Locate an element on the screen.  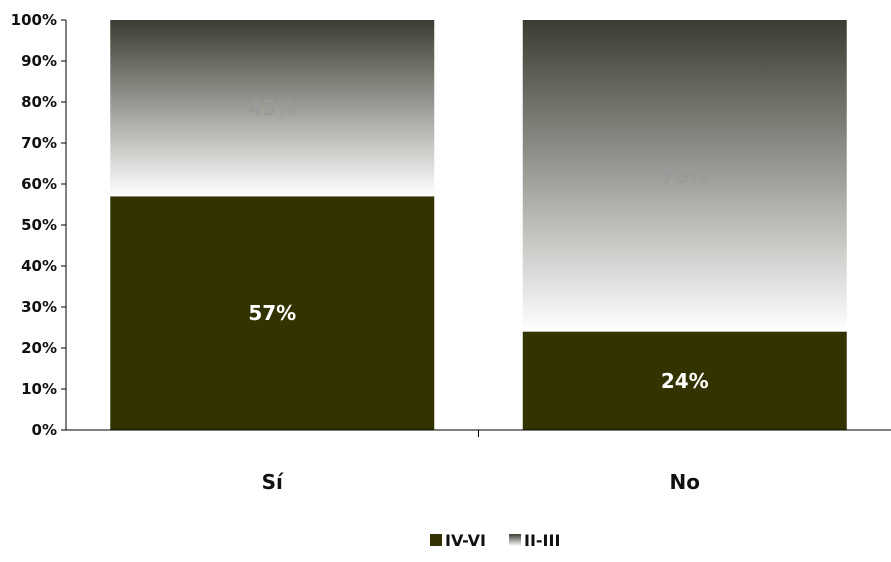
y-tick-label: 10% is located at coordinates (39, 389).